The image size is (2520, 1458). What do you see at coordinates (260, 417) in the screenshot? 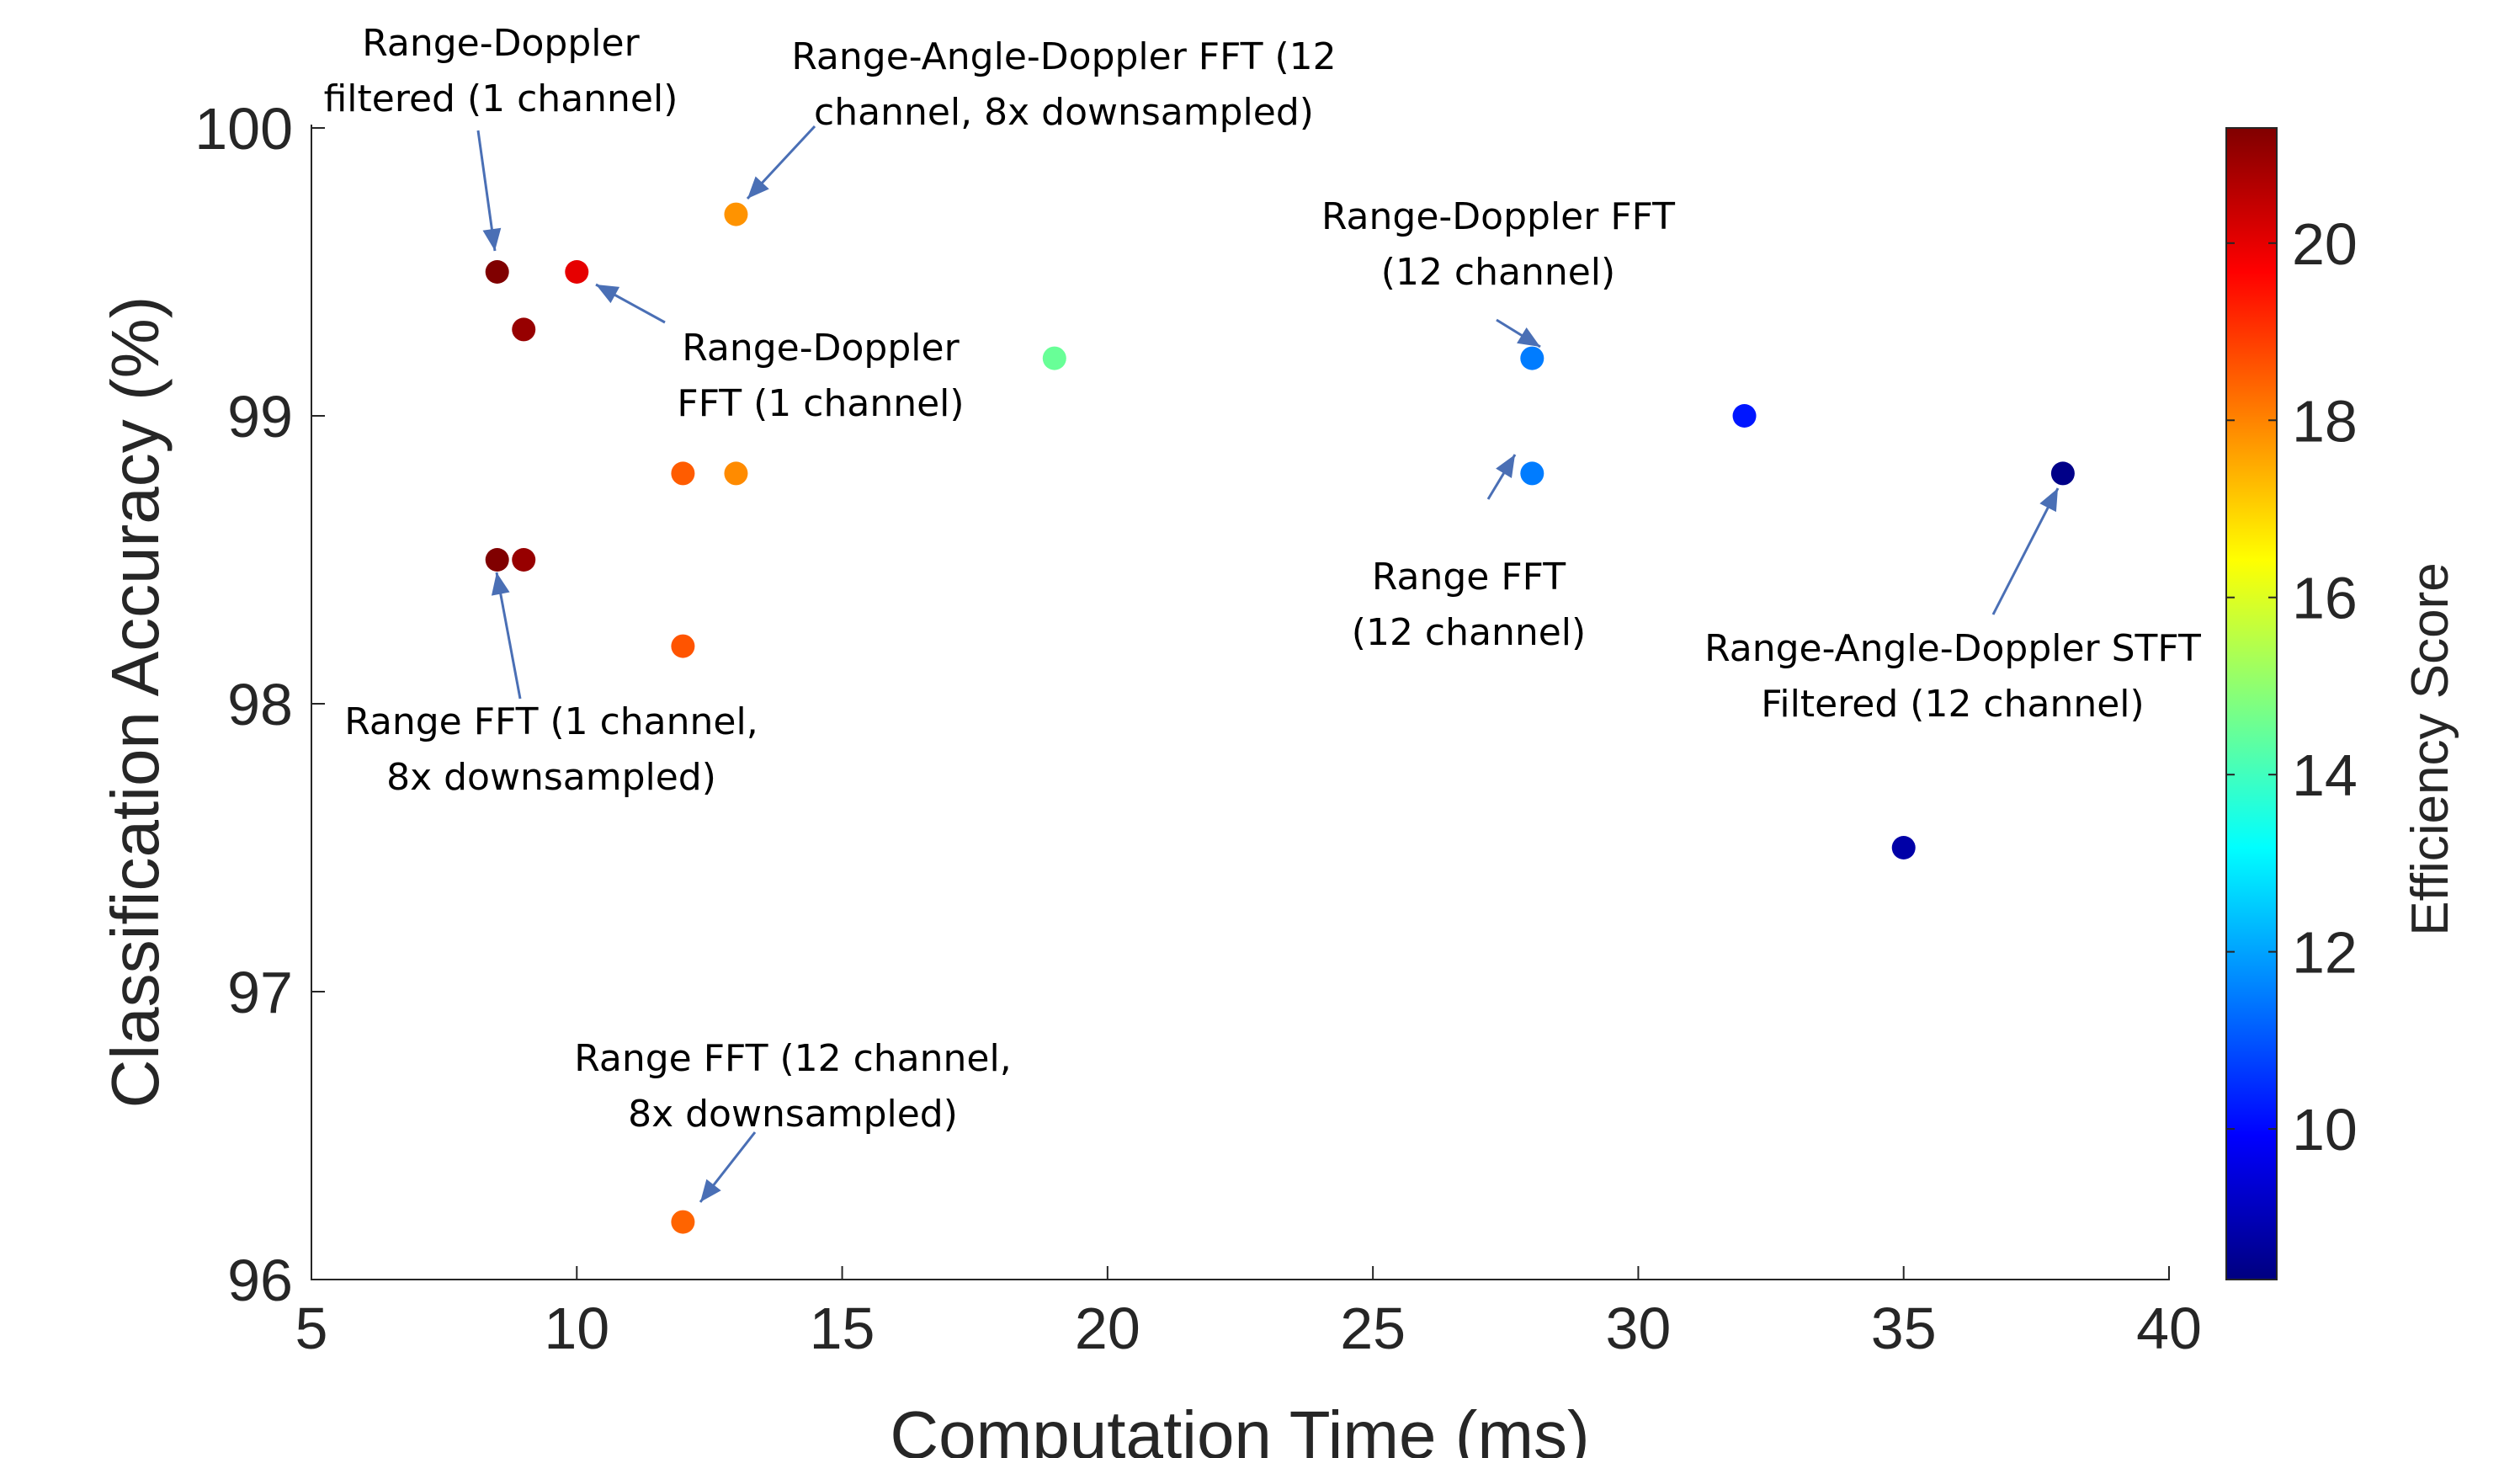
I see `y-tick-label: 99` at bounding box center [260, 417].